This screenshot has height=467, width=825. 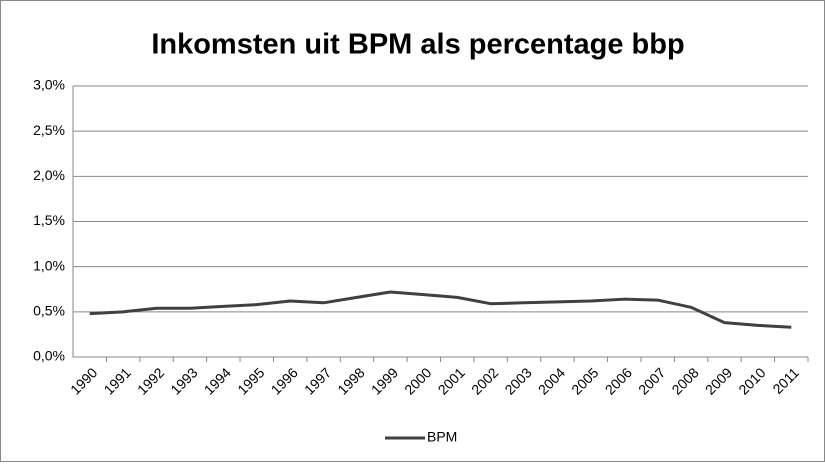 I want to click on y-tick-label: 1,5%, so click(x=49, y=220).